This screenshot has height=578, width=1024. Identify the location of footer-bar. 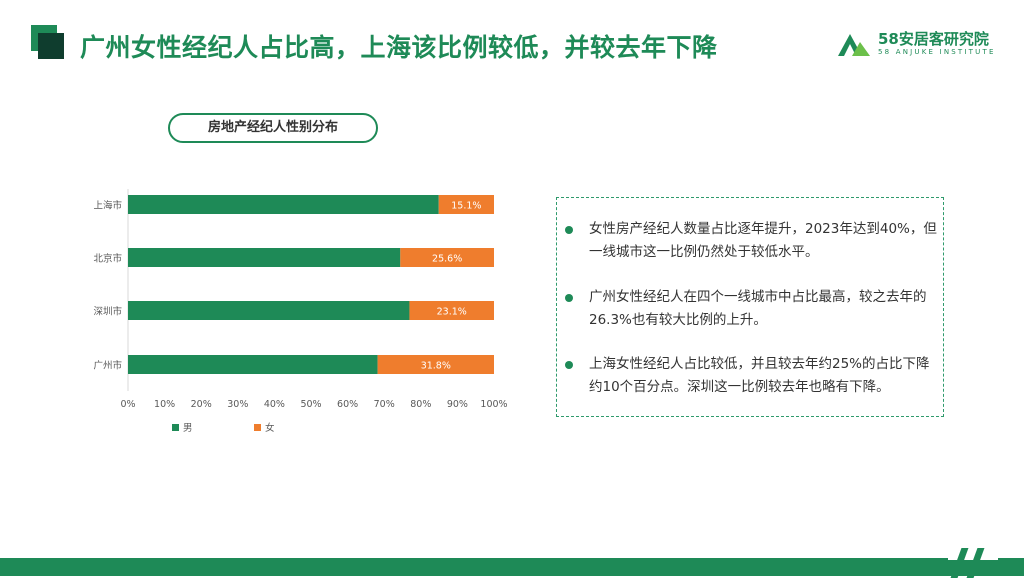
(512, 567).